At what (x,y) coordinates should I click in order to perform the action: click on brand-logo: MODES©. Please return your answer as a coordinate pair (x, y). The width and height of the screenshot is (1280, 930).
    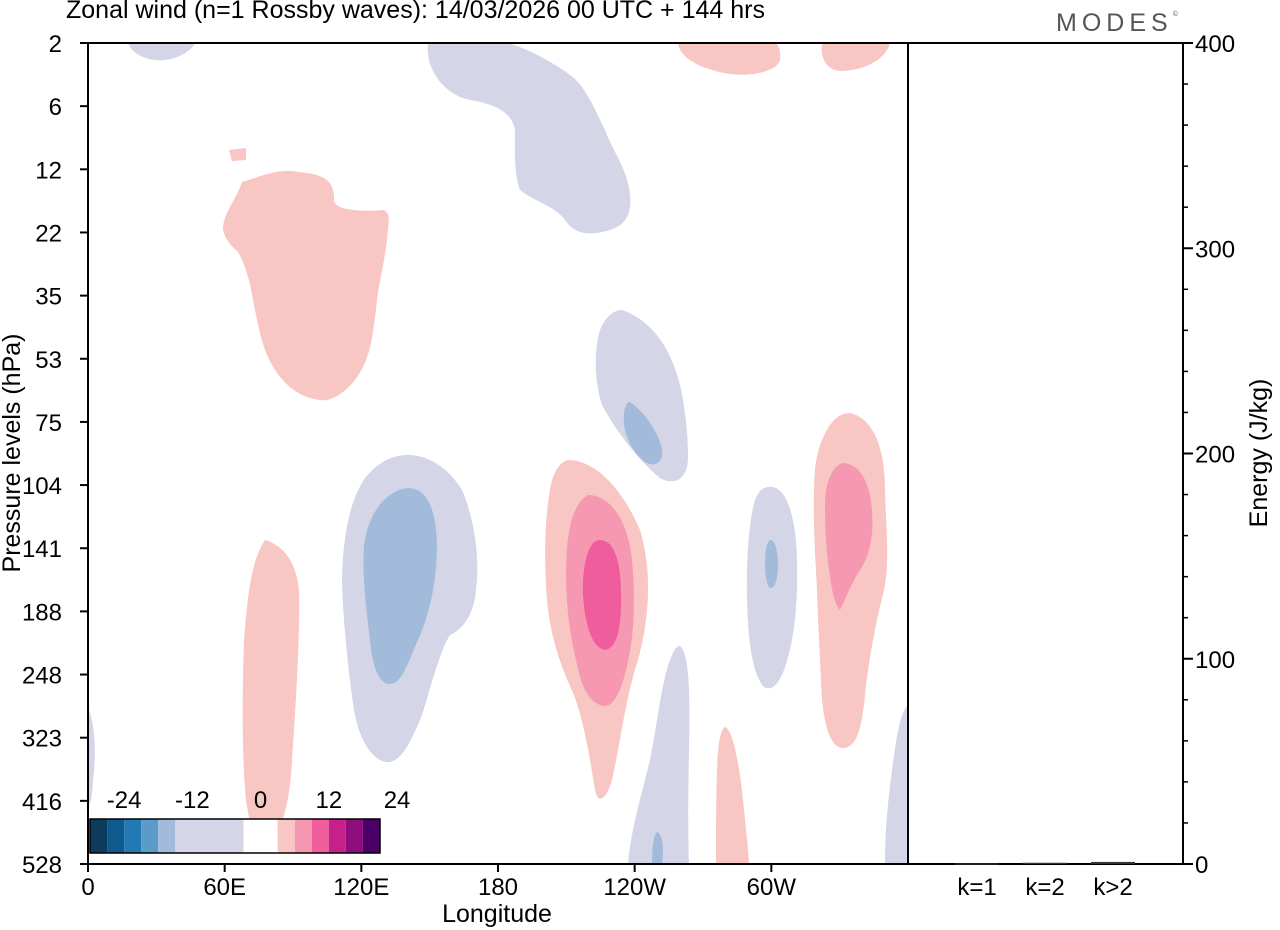
    Looking at the image, I should click on (1117, 23).